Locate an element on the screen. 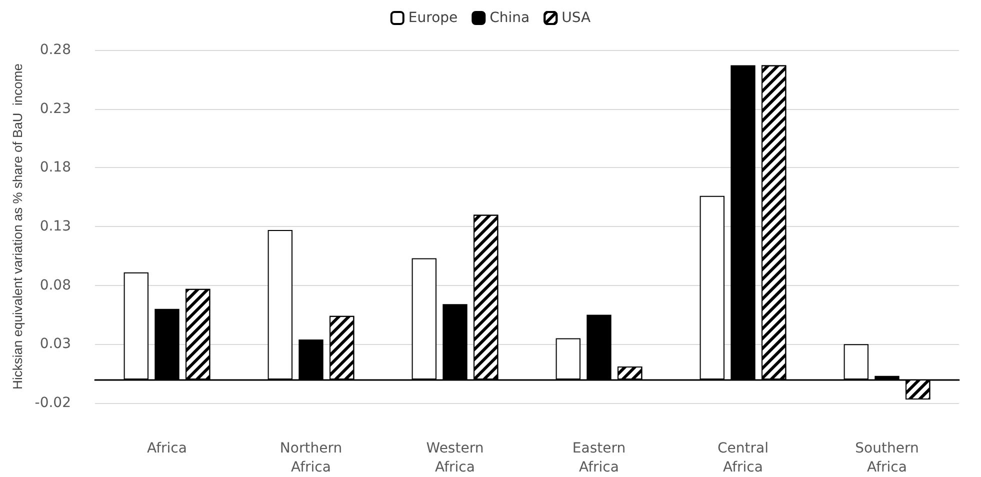  x-tick-label: Central Africa is located at coordinates (743, 458).